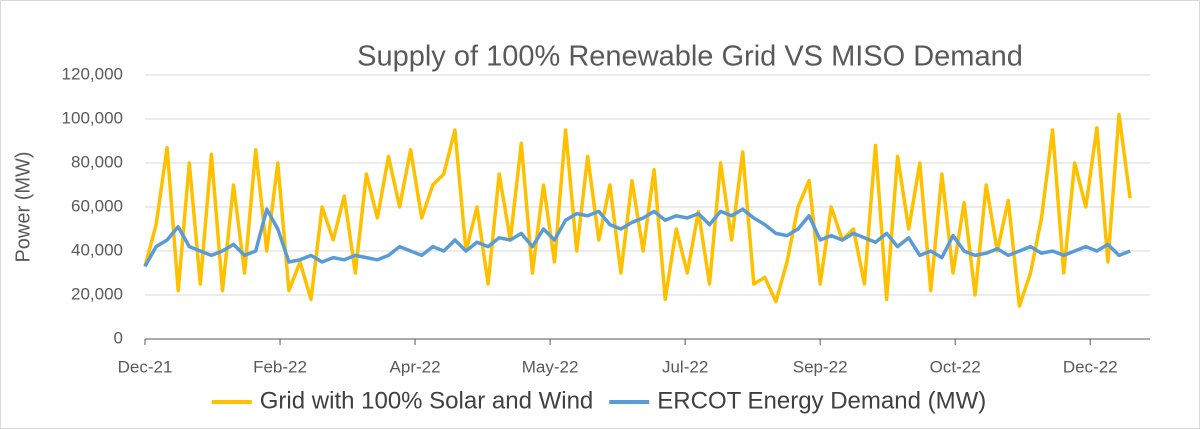 The width and height of the screenshot is (1200, 429). Describe the element at coordinates (637, 237) in the screenshot. I see `series-line` at that location.